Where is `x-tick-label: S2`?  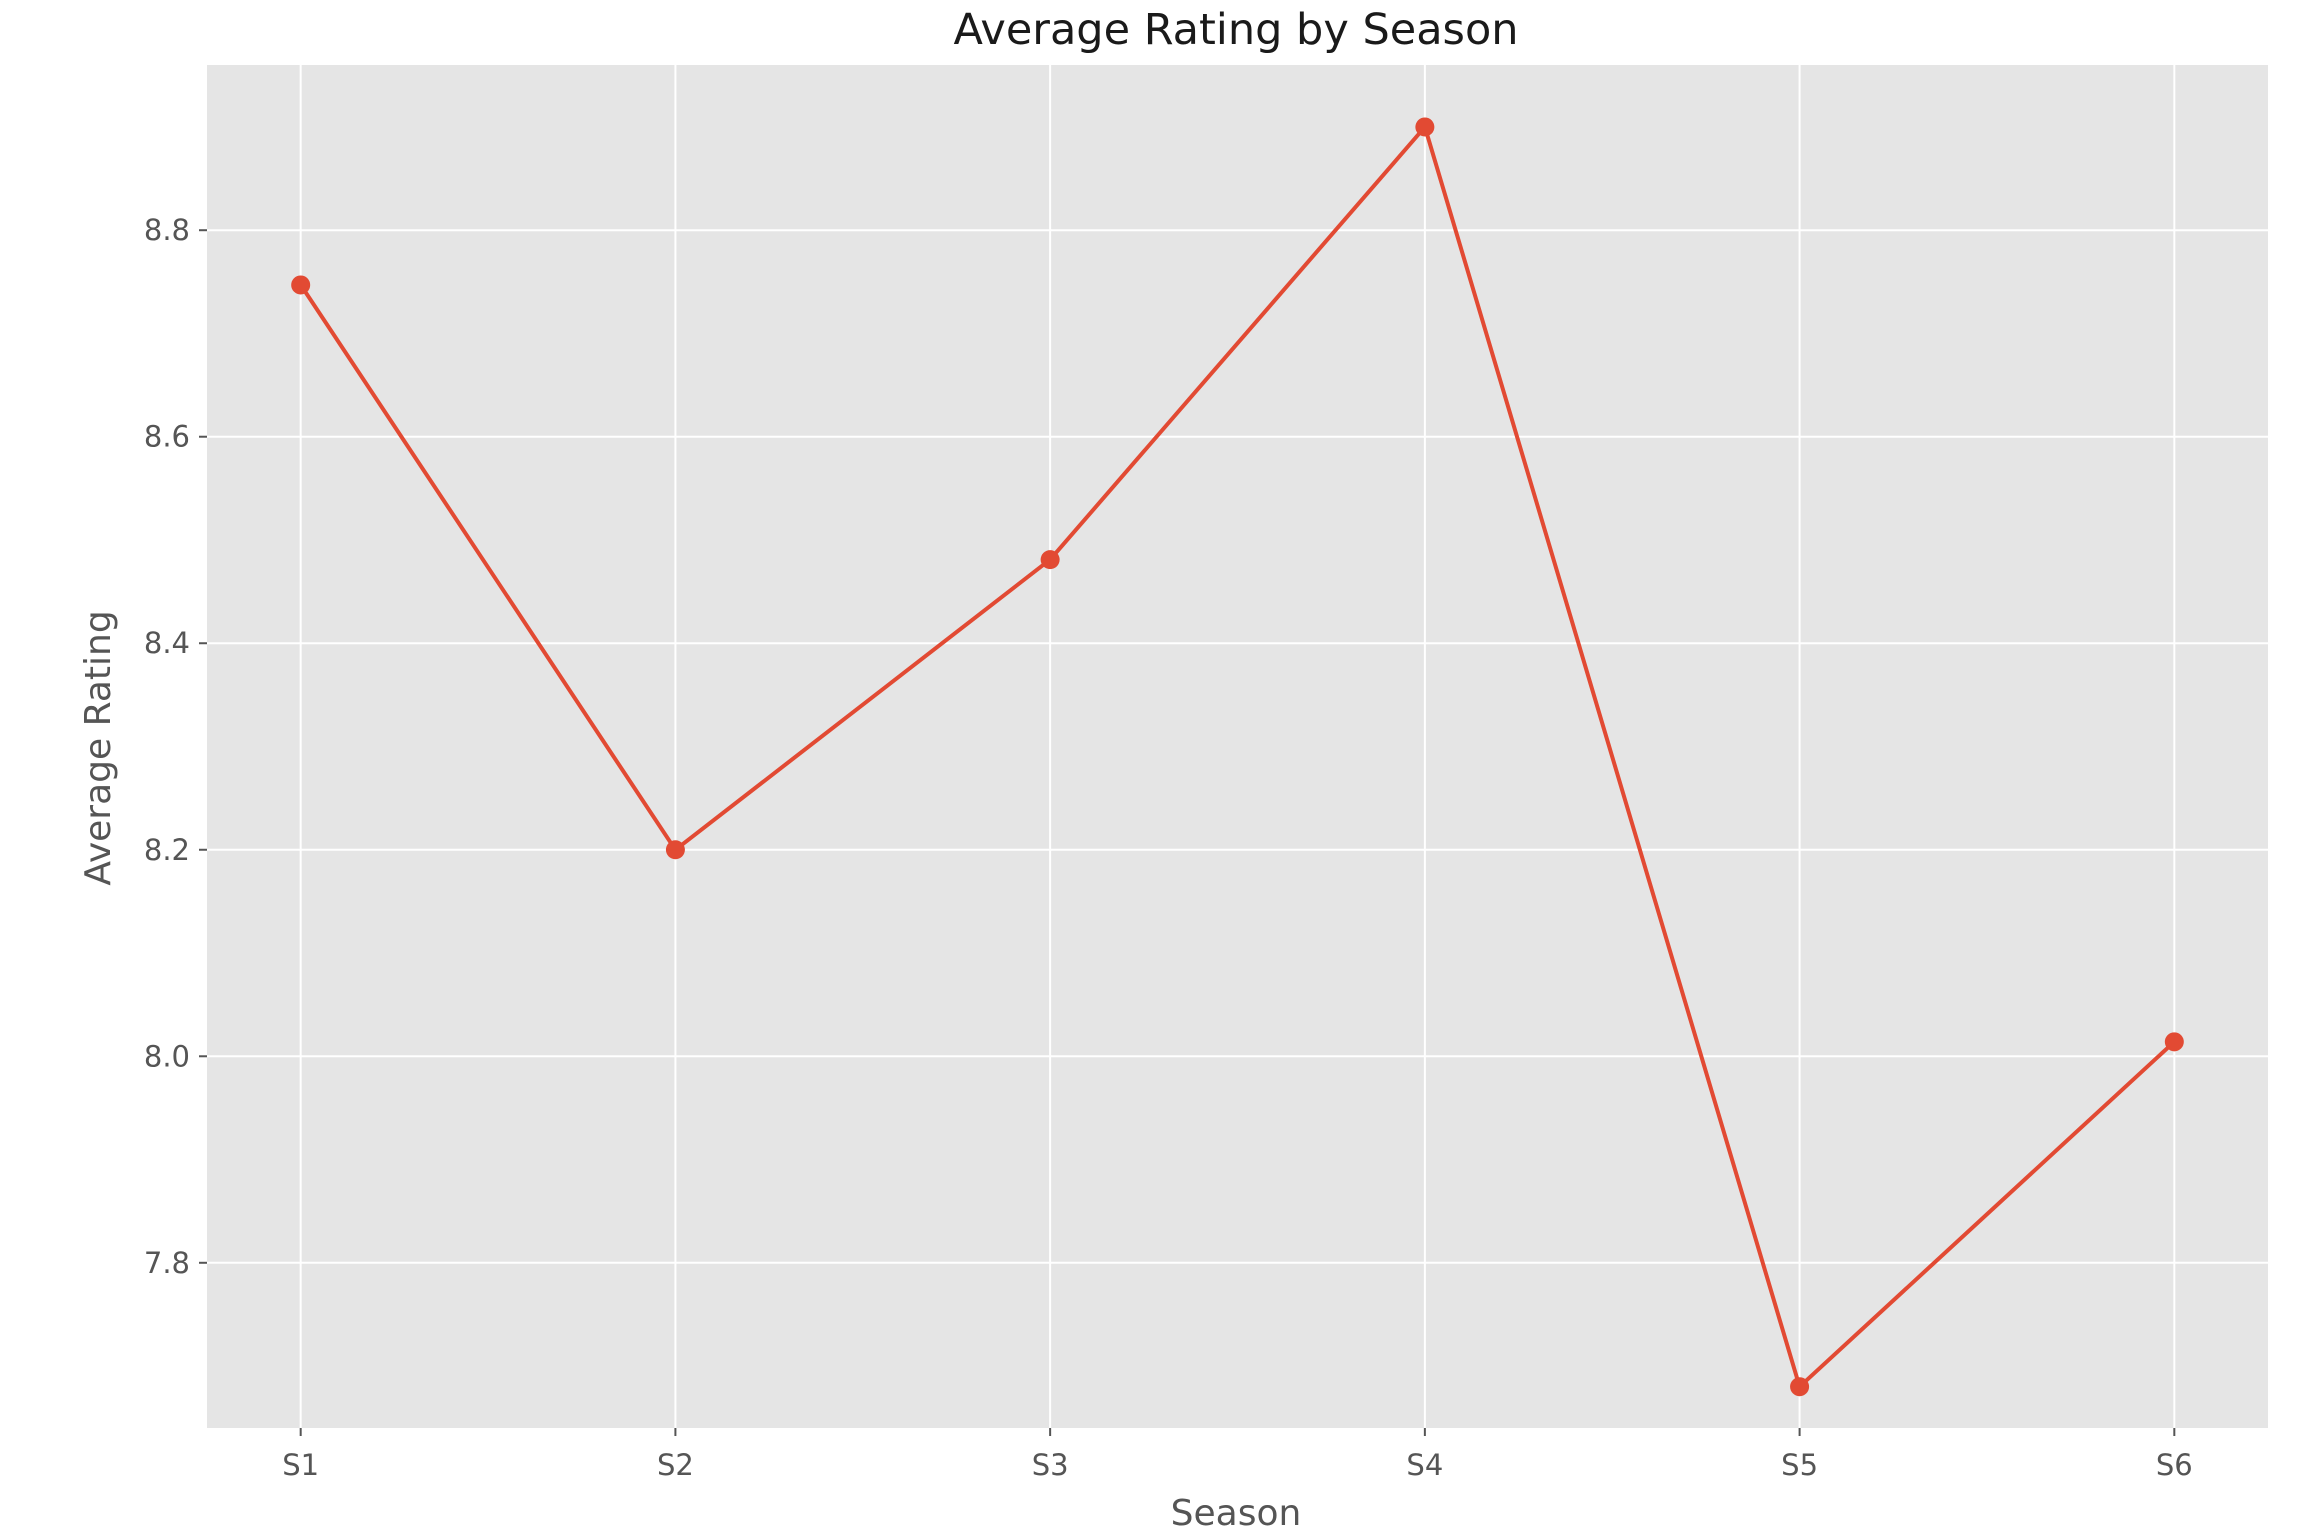
x-tick-label: S2 is located at coordinates (675, 1465).